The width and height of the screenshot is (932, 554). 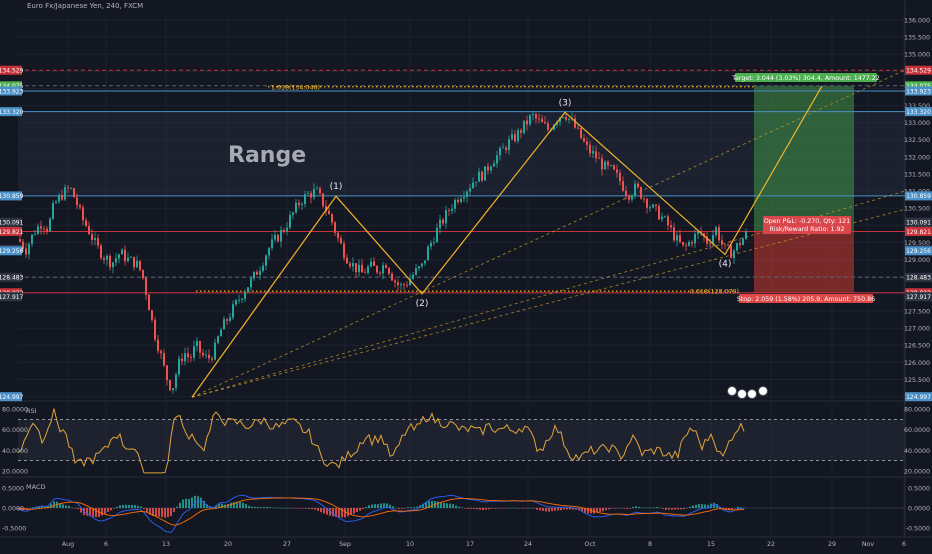 I want to click on price-badge-label: 128.483, so click(x=918, y=278).